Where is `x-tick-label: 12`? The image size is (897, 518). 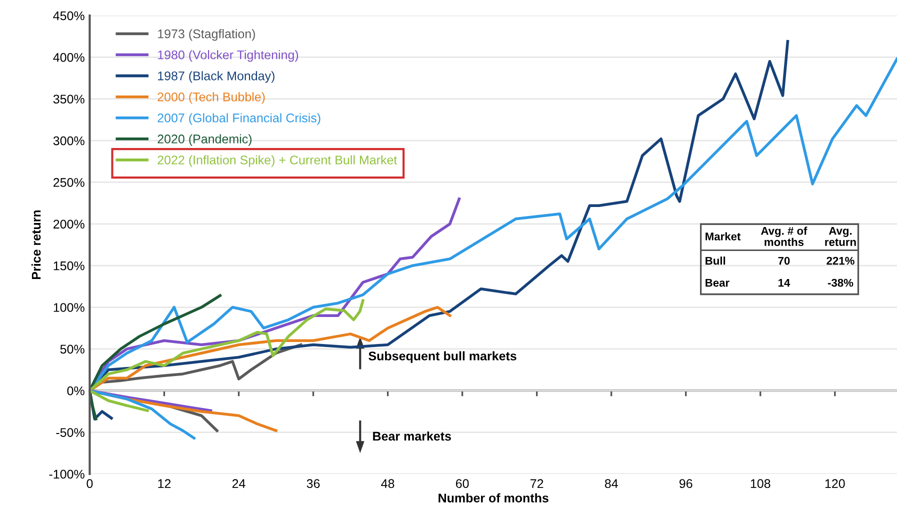 x-tick-label: 12 is located at coordinates (164, 483).